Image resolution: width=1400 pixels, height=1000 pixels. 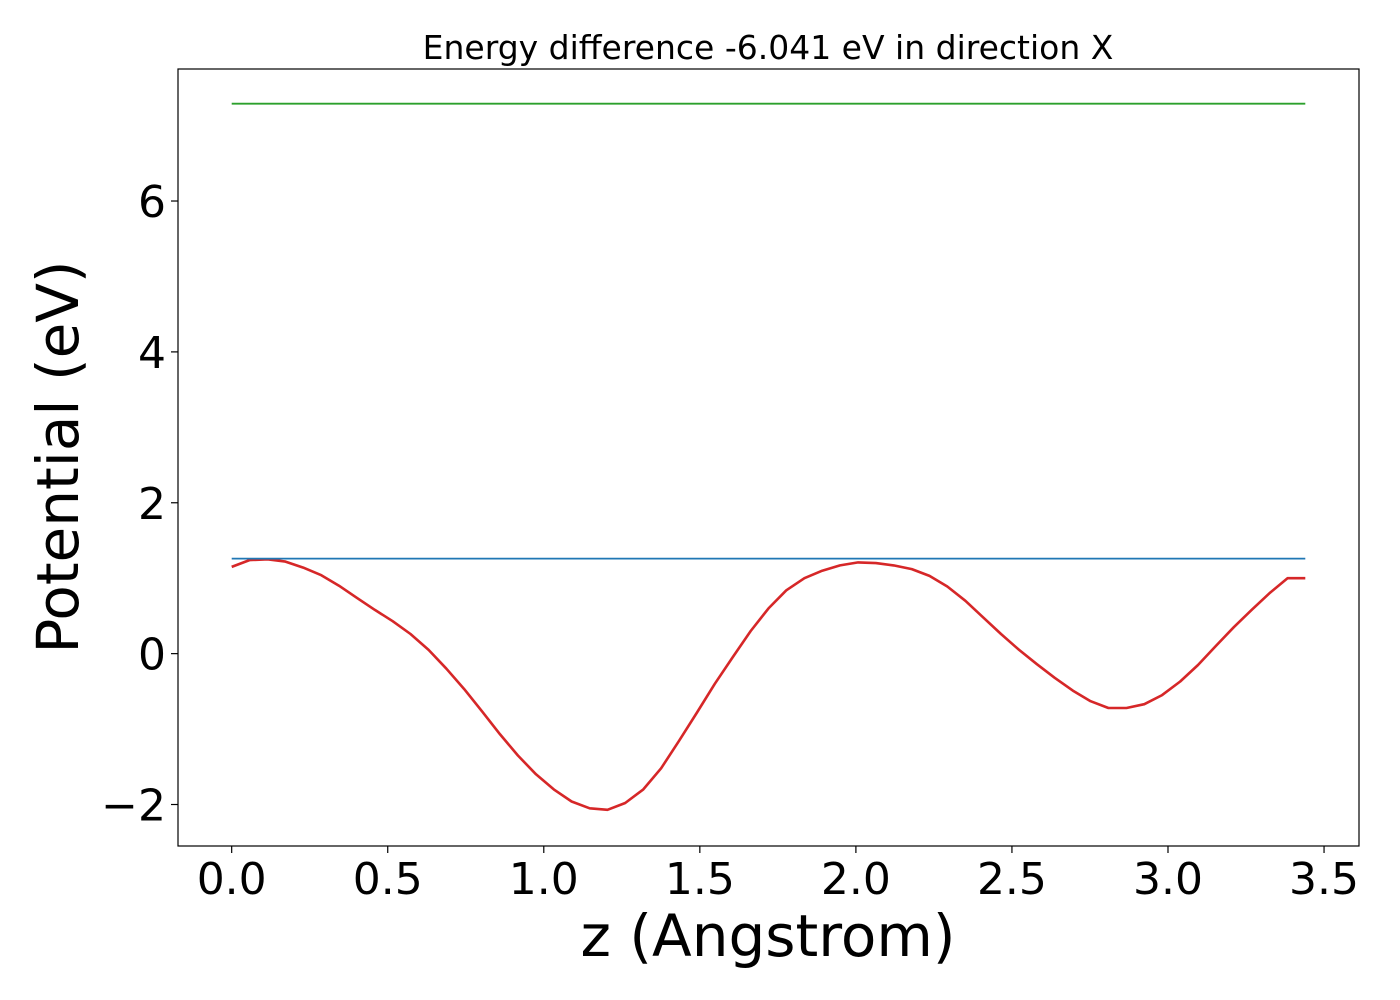 I want to click on y-tick-label: −2, so click(x=133, y=806).